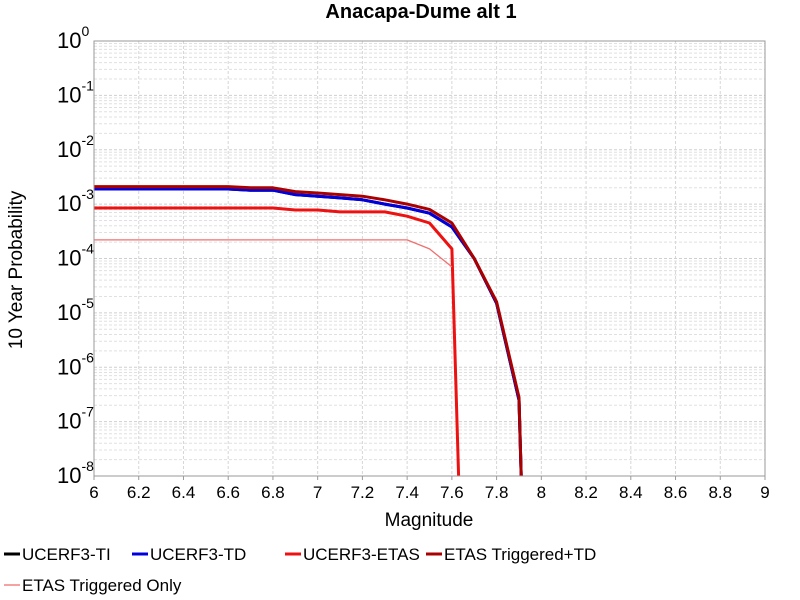  Describe the element at coordinates (676, 492) in the screenshot. I see `x-tick-label: 8.6` at that location.